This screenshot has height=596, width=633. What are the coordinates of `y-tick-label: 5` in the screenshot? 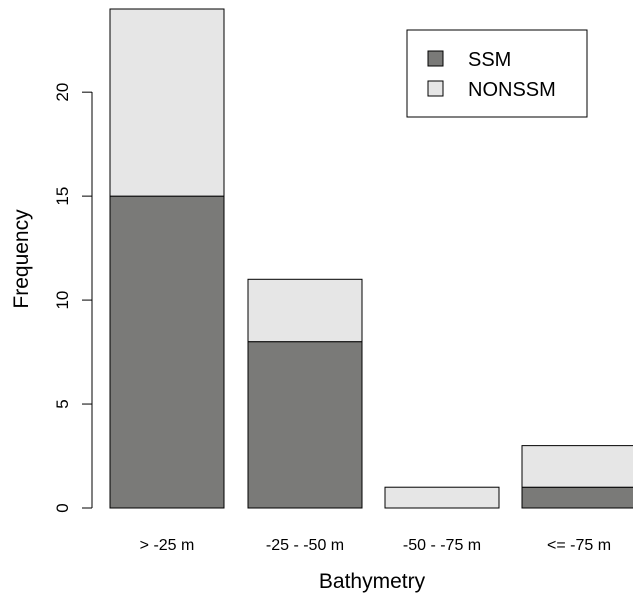 It's located at (62, 403).